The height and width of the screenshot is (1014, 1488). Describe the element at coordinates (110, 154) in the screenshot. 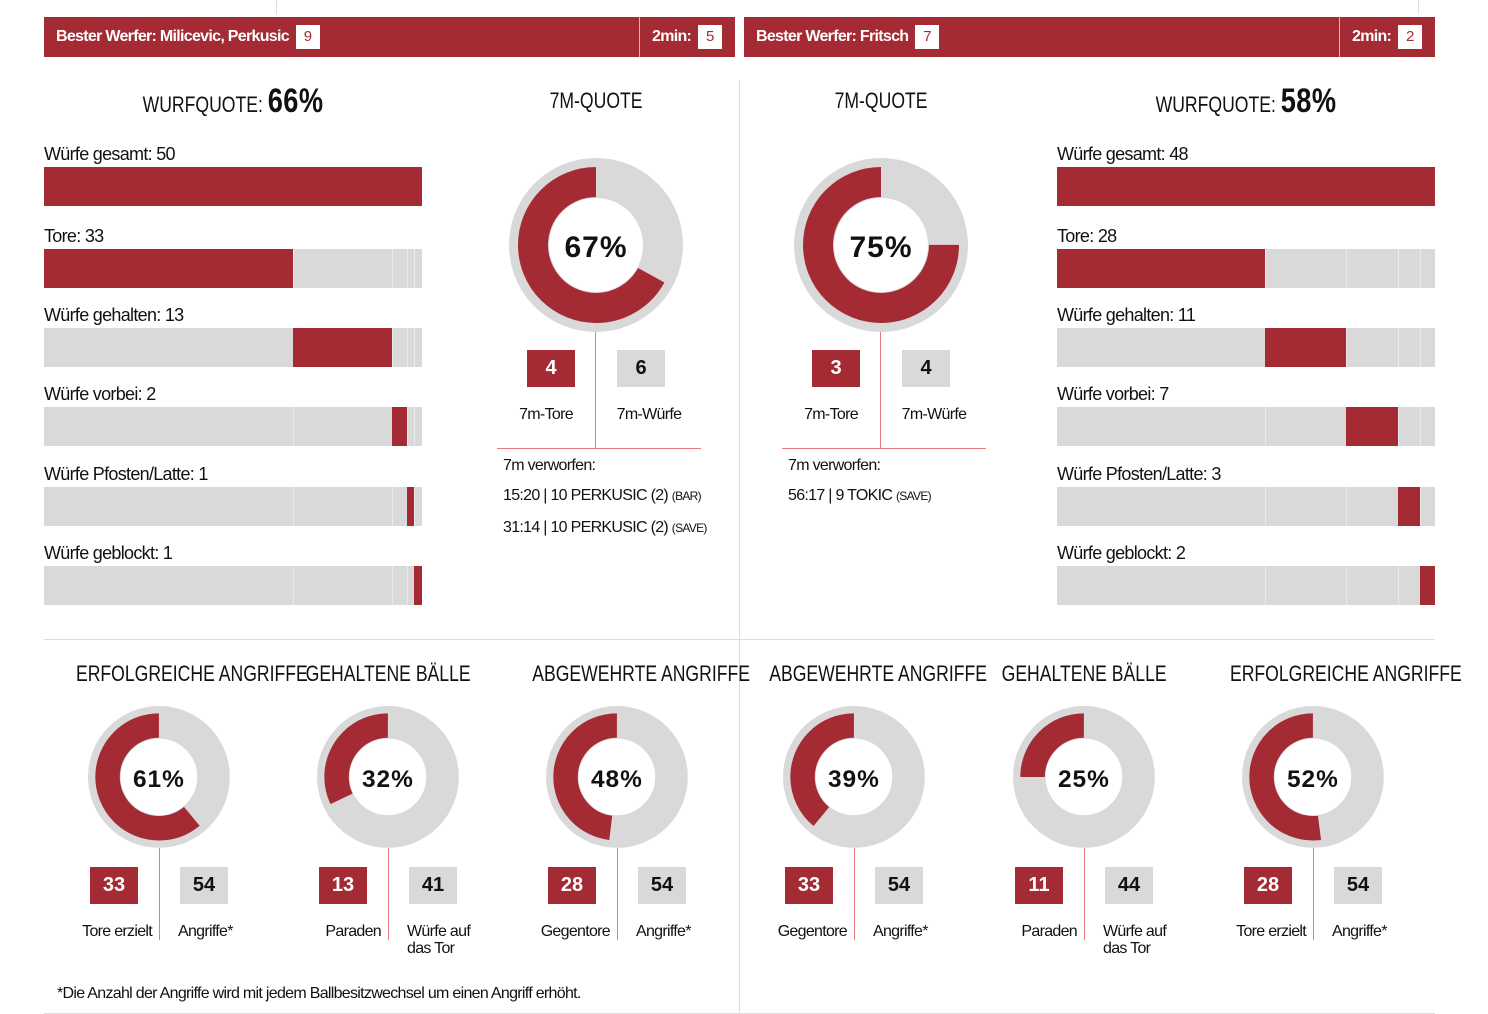

I see `bar-label: Würfe gesamt: 50` at that location.